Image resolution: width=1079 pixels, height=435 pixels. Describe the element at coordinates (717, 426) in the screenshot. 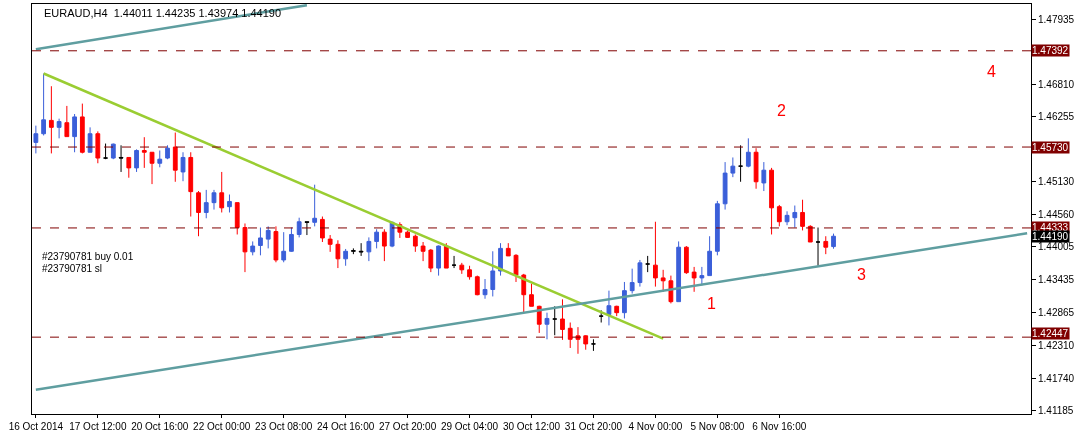

I see `x-tick-label: 5 Nov 08:00` at that location.